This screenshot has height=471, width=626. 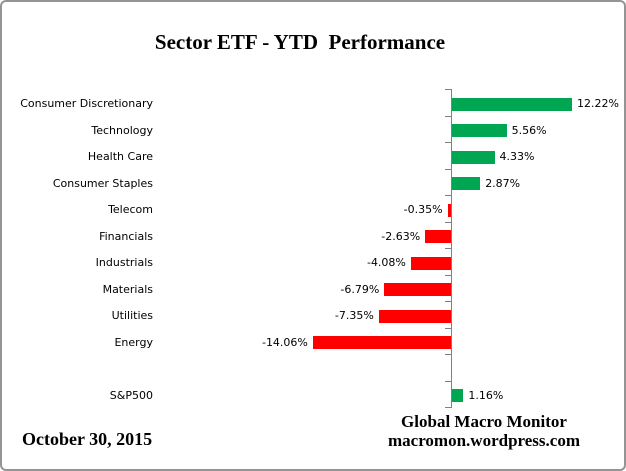 I want to click on value-label-financials: -2.63%, so click(x=401, y=236).